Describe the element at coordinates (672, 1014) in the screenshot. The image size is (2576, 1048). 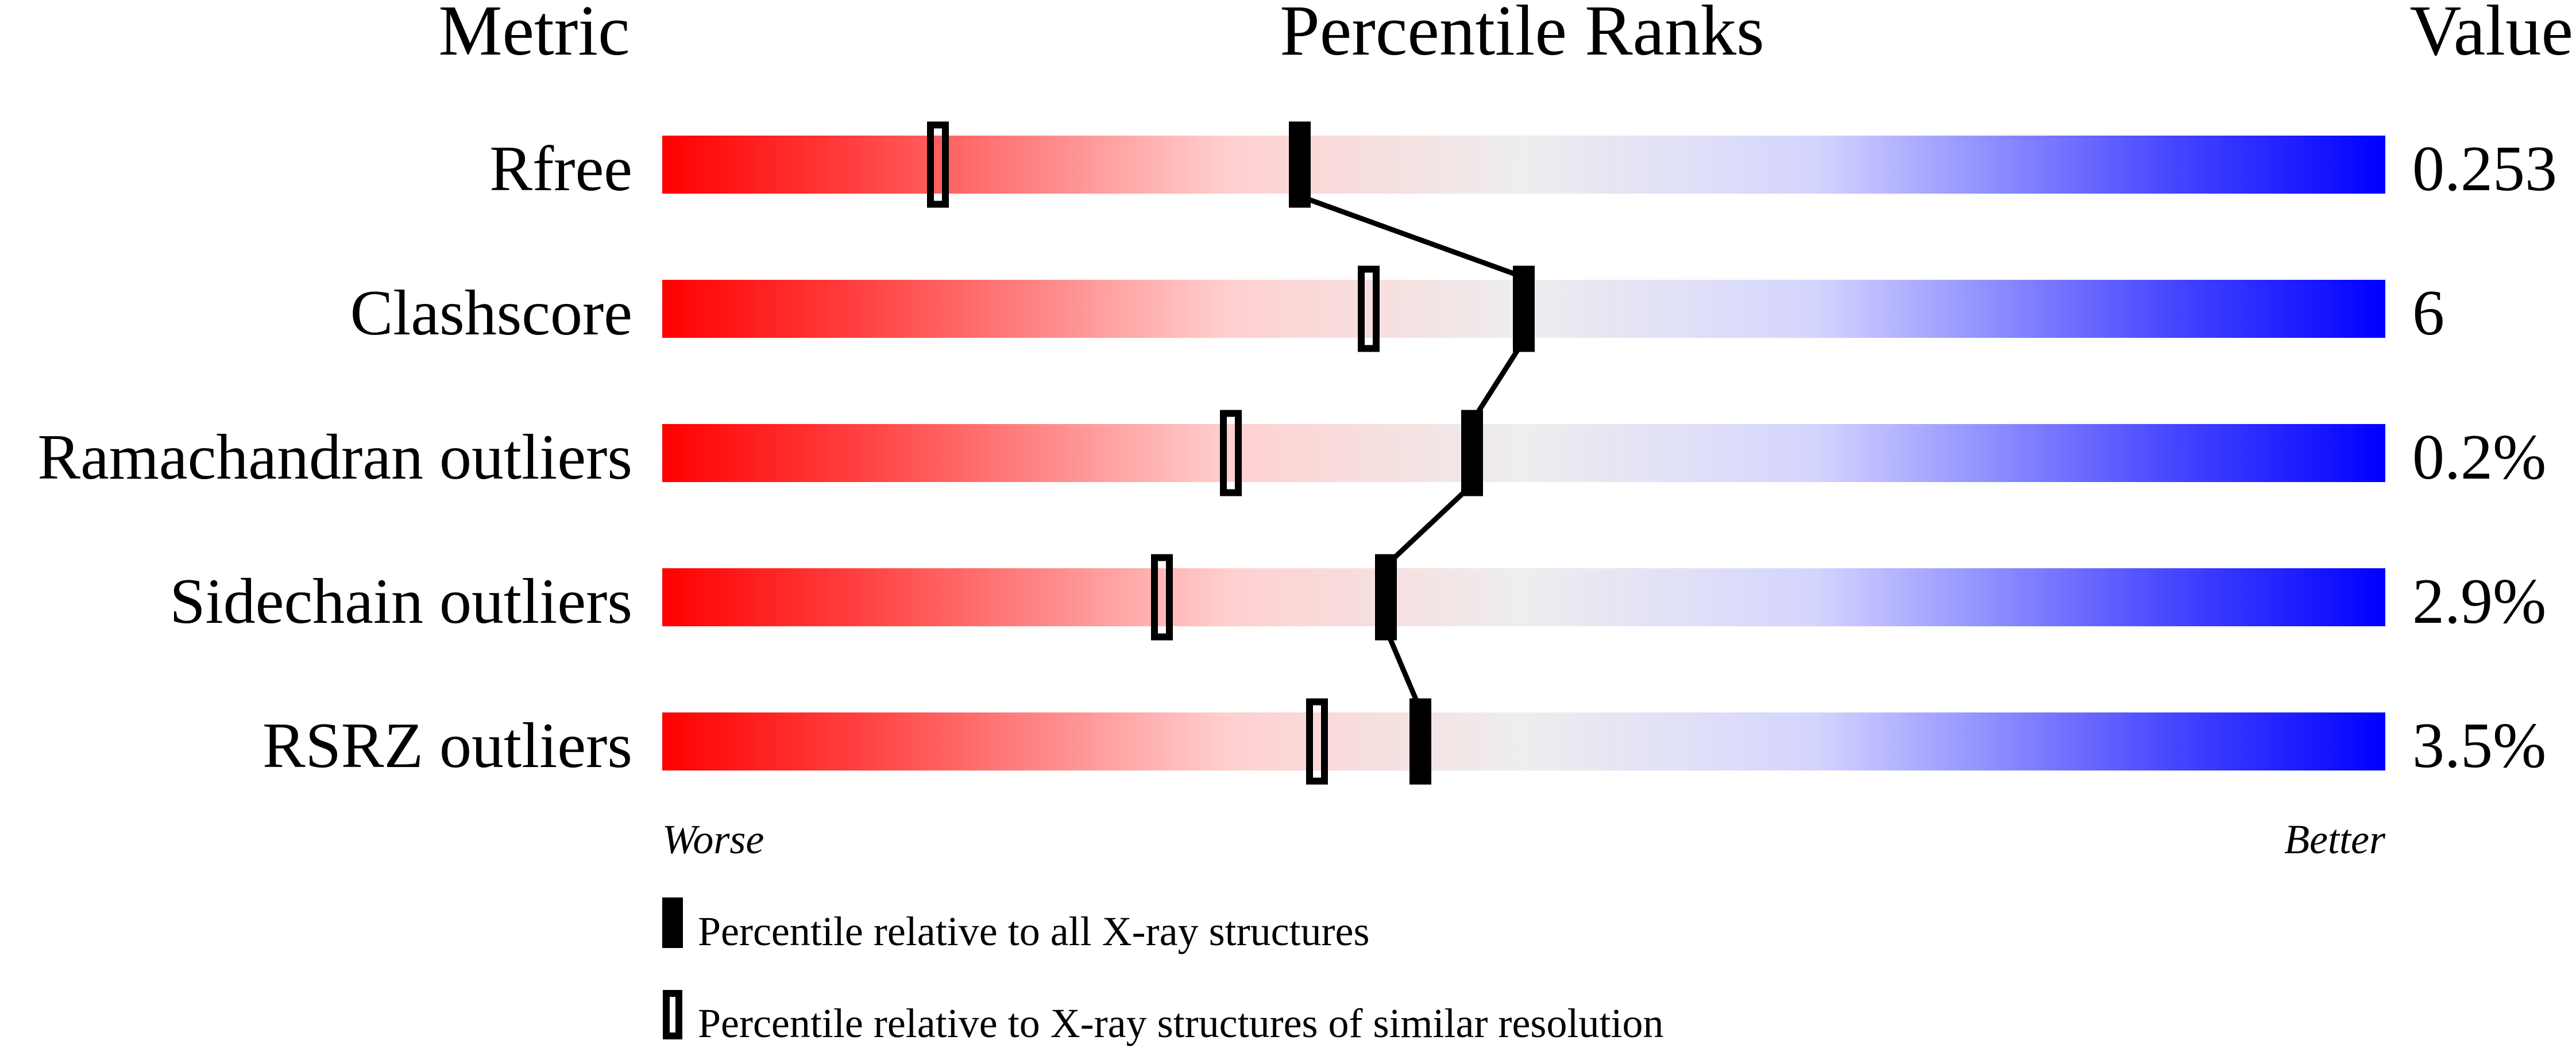
I see `legend-open-marker-icon` at that location.